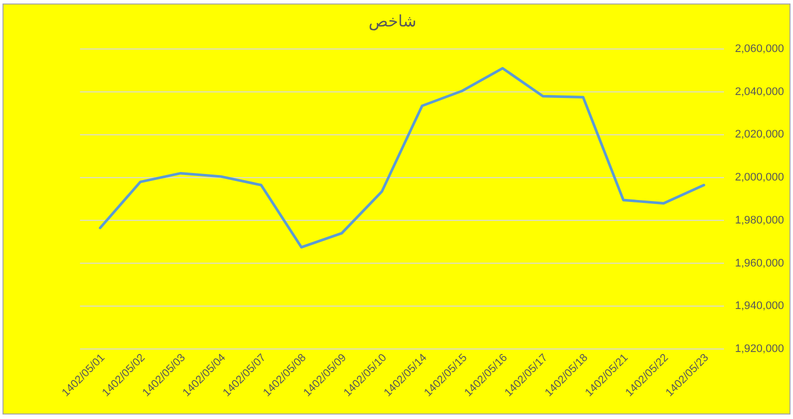 The width and height of the screenshot is (793, 419). What do you see at coordinates (759, 134) in the screenshot?
I see `y-tick-label: 2,020,000` at bounding box center [759, 134].